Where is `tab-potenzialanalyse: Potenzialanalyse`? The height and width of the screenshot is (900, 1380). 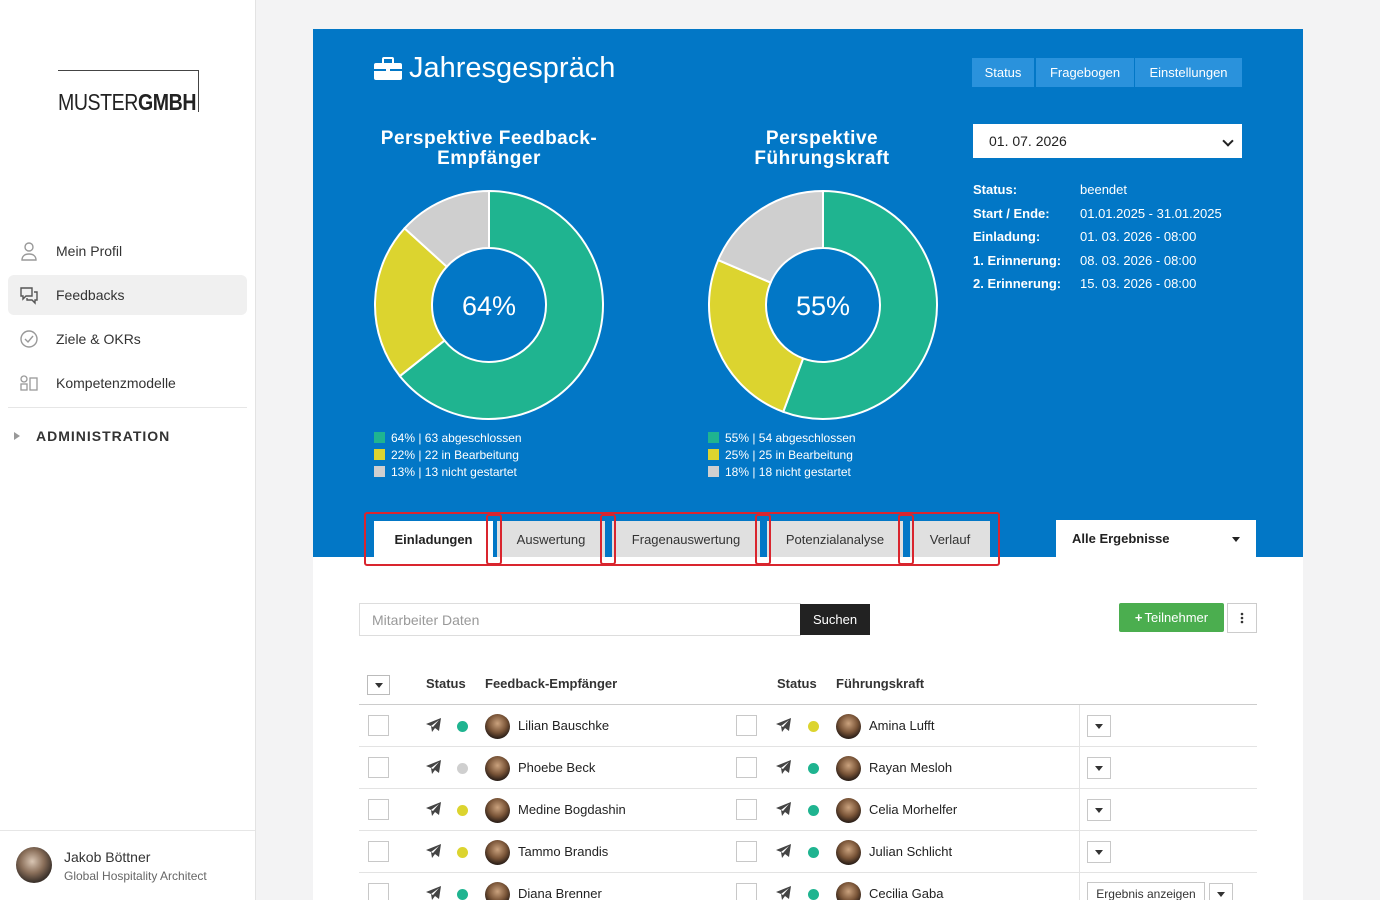 tab-potenzialanalyse: Potenzialanalyse is located at coordinates (835, 539).